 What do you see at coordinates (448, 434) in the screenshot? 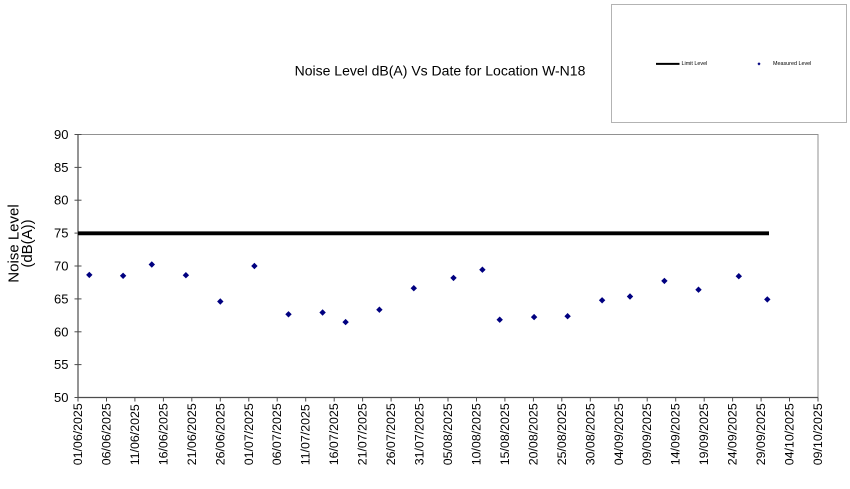
I see `svg-text: 05/08/2025` at bounding box center [448, 434].